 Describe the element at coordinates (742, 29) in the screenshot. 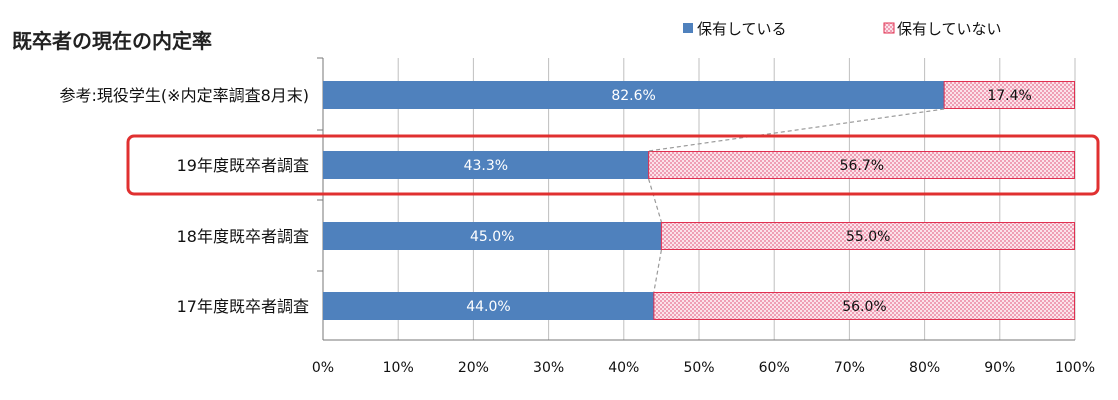

I see `legend-label: 保有している` at that location.